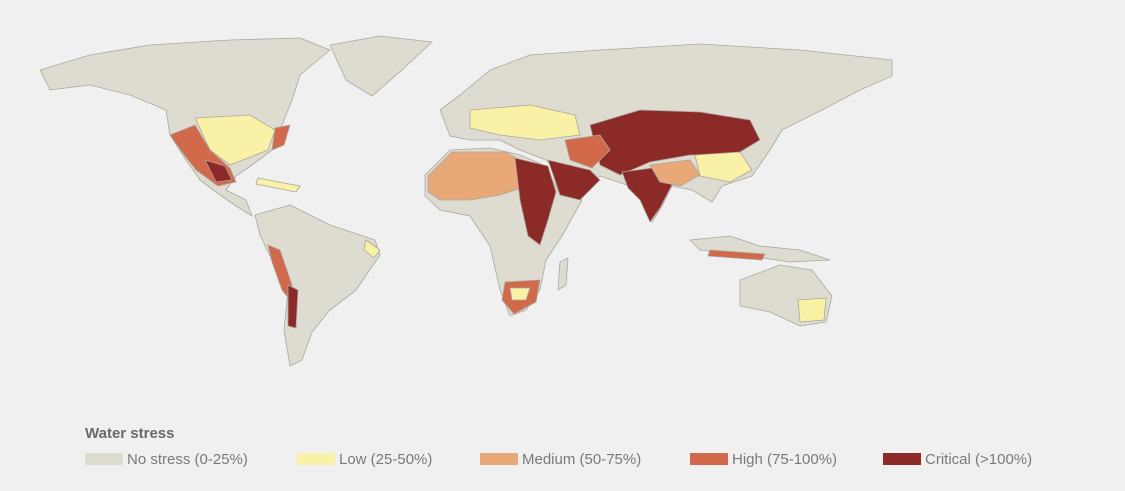  I want to click on greenland, so click(381, 66).